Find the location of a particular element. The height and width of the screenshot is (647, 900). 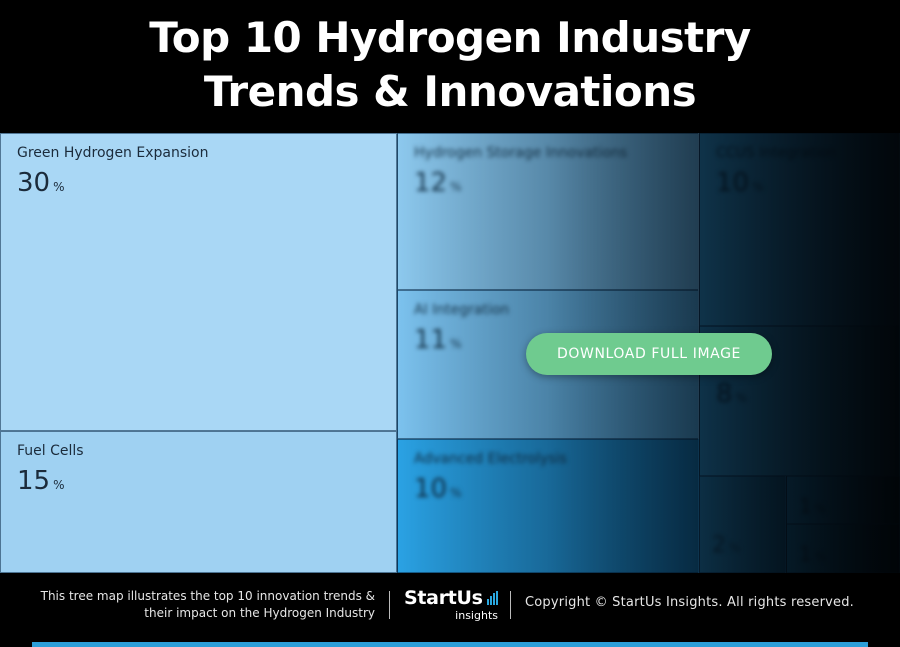

logo-subtext: insights is located at coordinates (476, 615).